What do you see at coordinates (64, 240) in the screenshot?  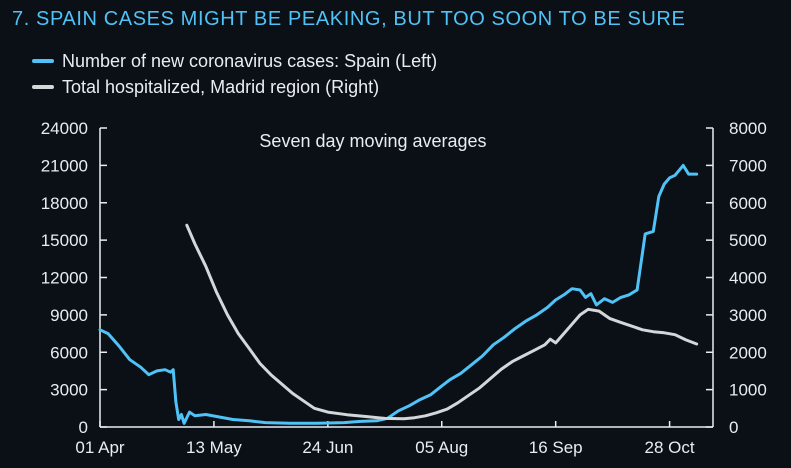 I see `y-left-tick-label: 15000` at bounding box center [64, 240].